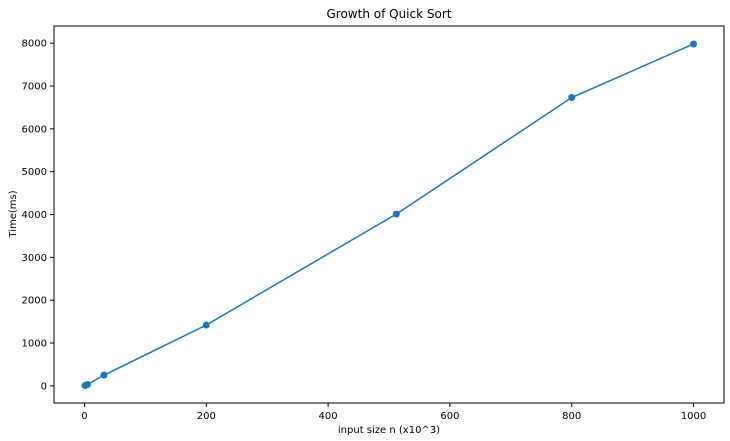  Describe the element at coordinates (571, 416) in the screenshot. I see `x-tick-label: 800` at that location.